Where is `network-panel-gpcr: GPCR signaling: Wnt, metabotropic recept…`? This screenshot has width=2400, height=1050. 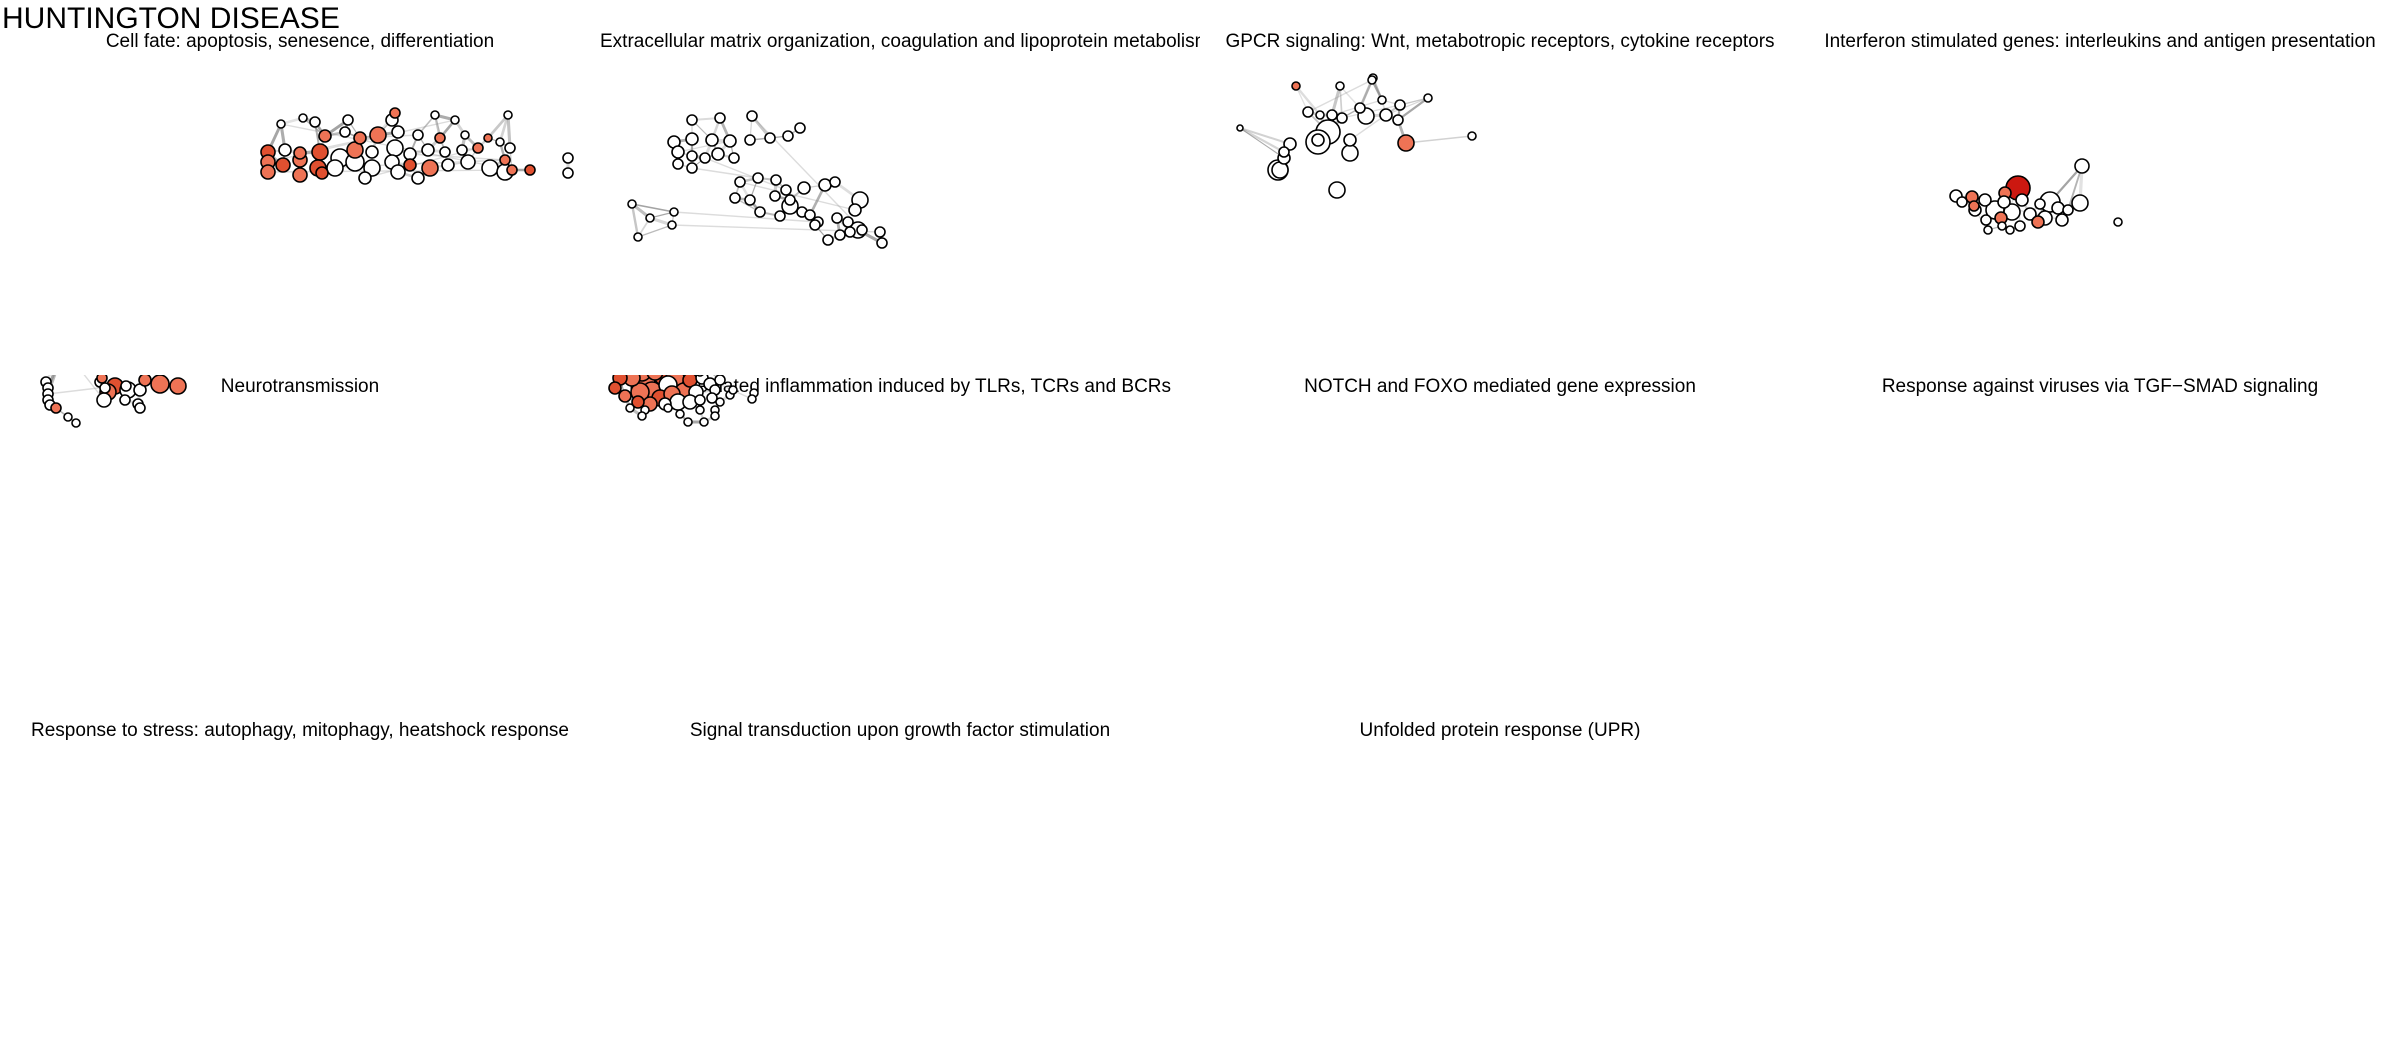
network-panel-gpcr: GPCR signaling: Wnt, metabotropic recept… is located at coordinates (1500, 200).